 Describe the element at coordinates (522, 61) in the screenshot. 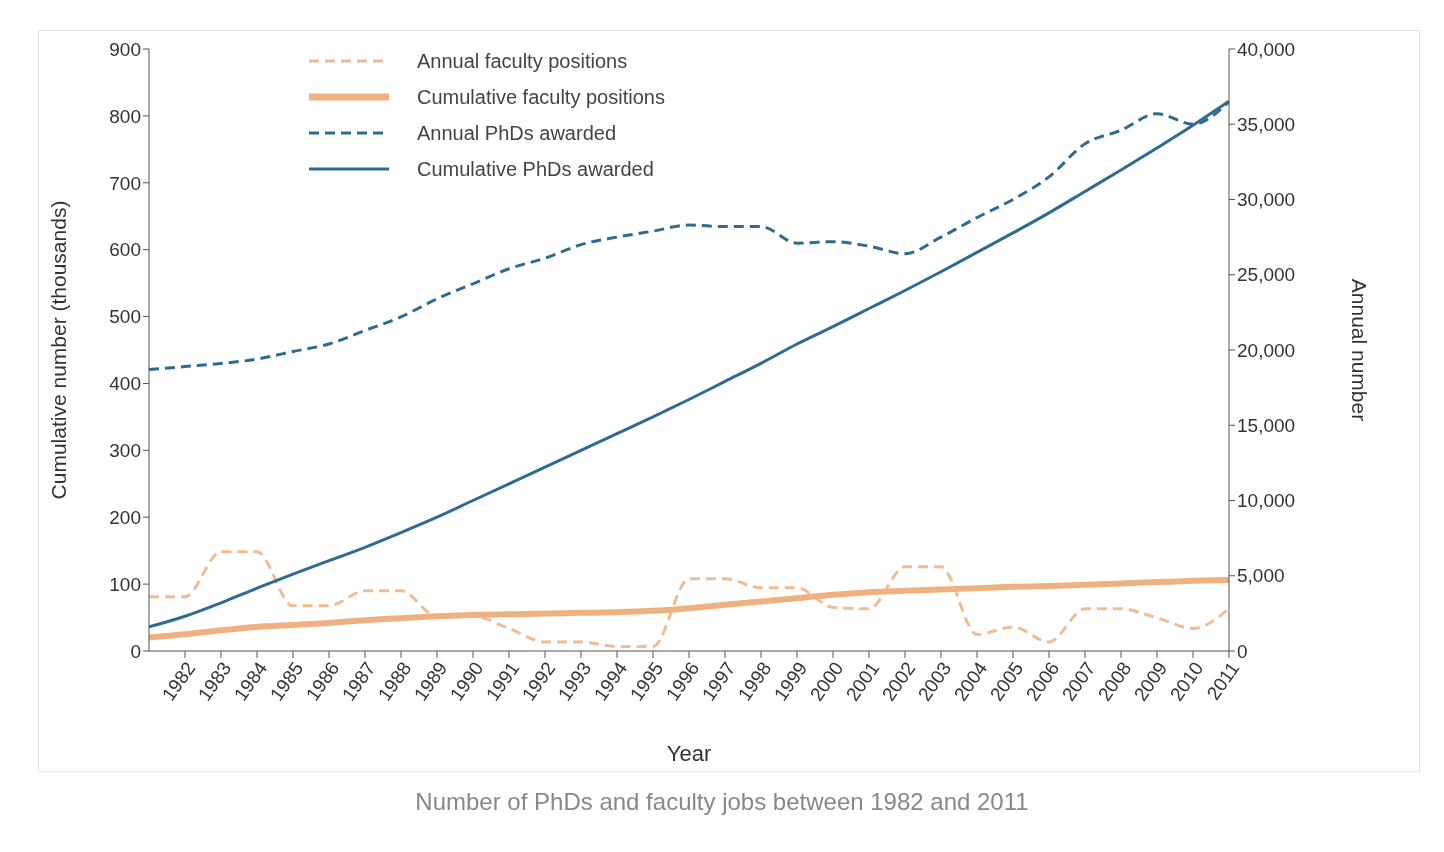

I see `legend-label: Annual faculty positions` at that location.